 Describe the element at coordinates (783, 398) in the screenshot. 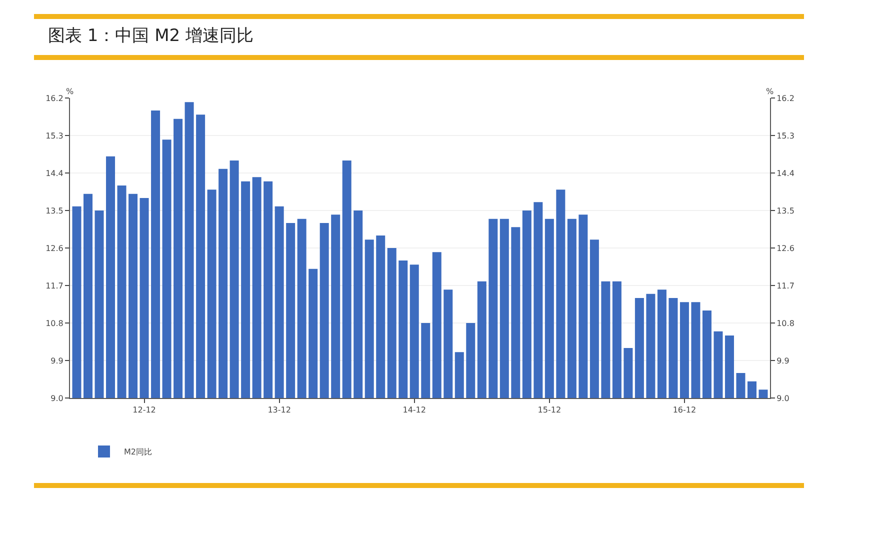

I see `y2-tick-label: 9.0` at that location.